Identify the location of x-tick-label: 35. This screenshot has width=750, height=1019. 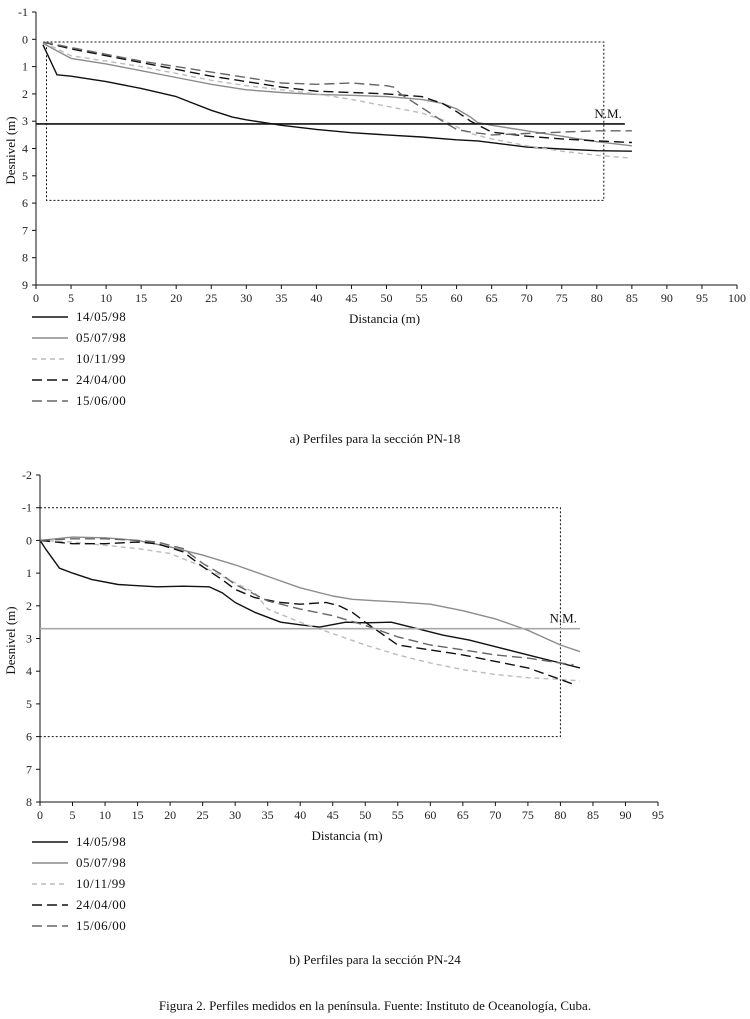
(281, 298).